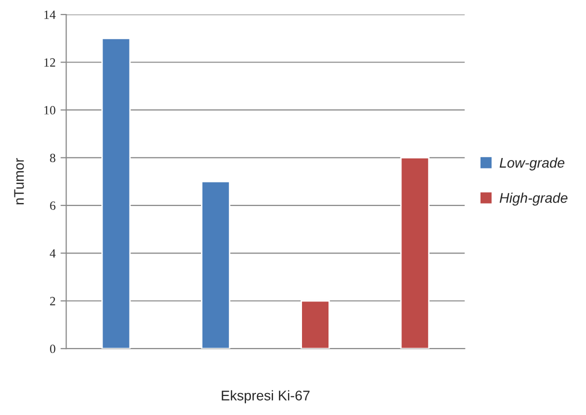 The image size is (586, 415). What do you see at coordinates (50, 62) in the screenshot?
I see `y-tick-label: 12` at bounding box center [50, 62].